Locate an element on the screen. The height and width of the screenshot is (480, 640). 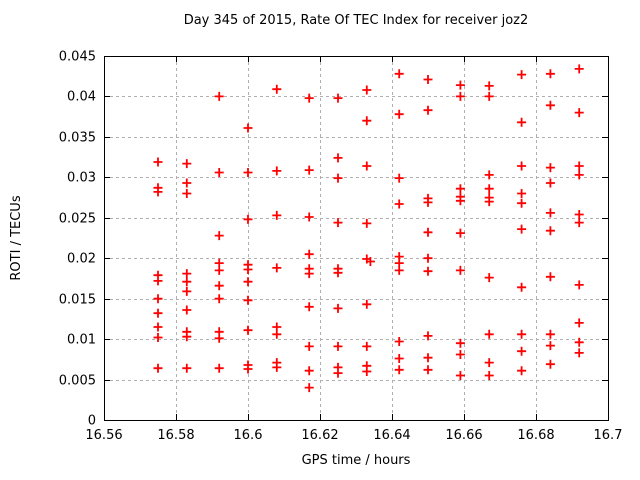
y-tick-label: 0.01 is located at coordinates (81, 340).